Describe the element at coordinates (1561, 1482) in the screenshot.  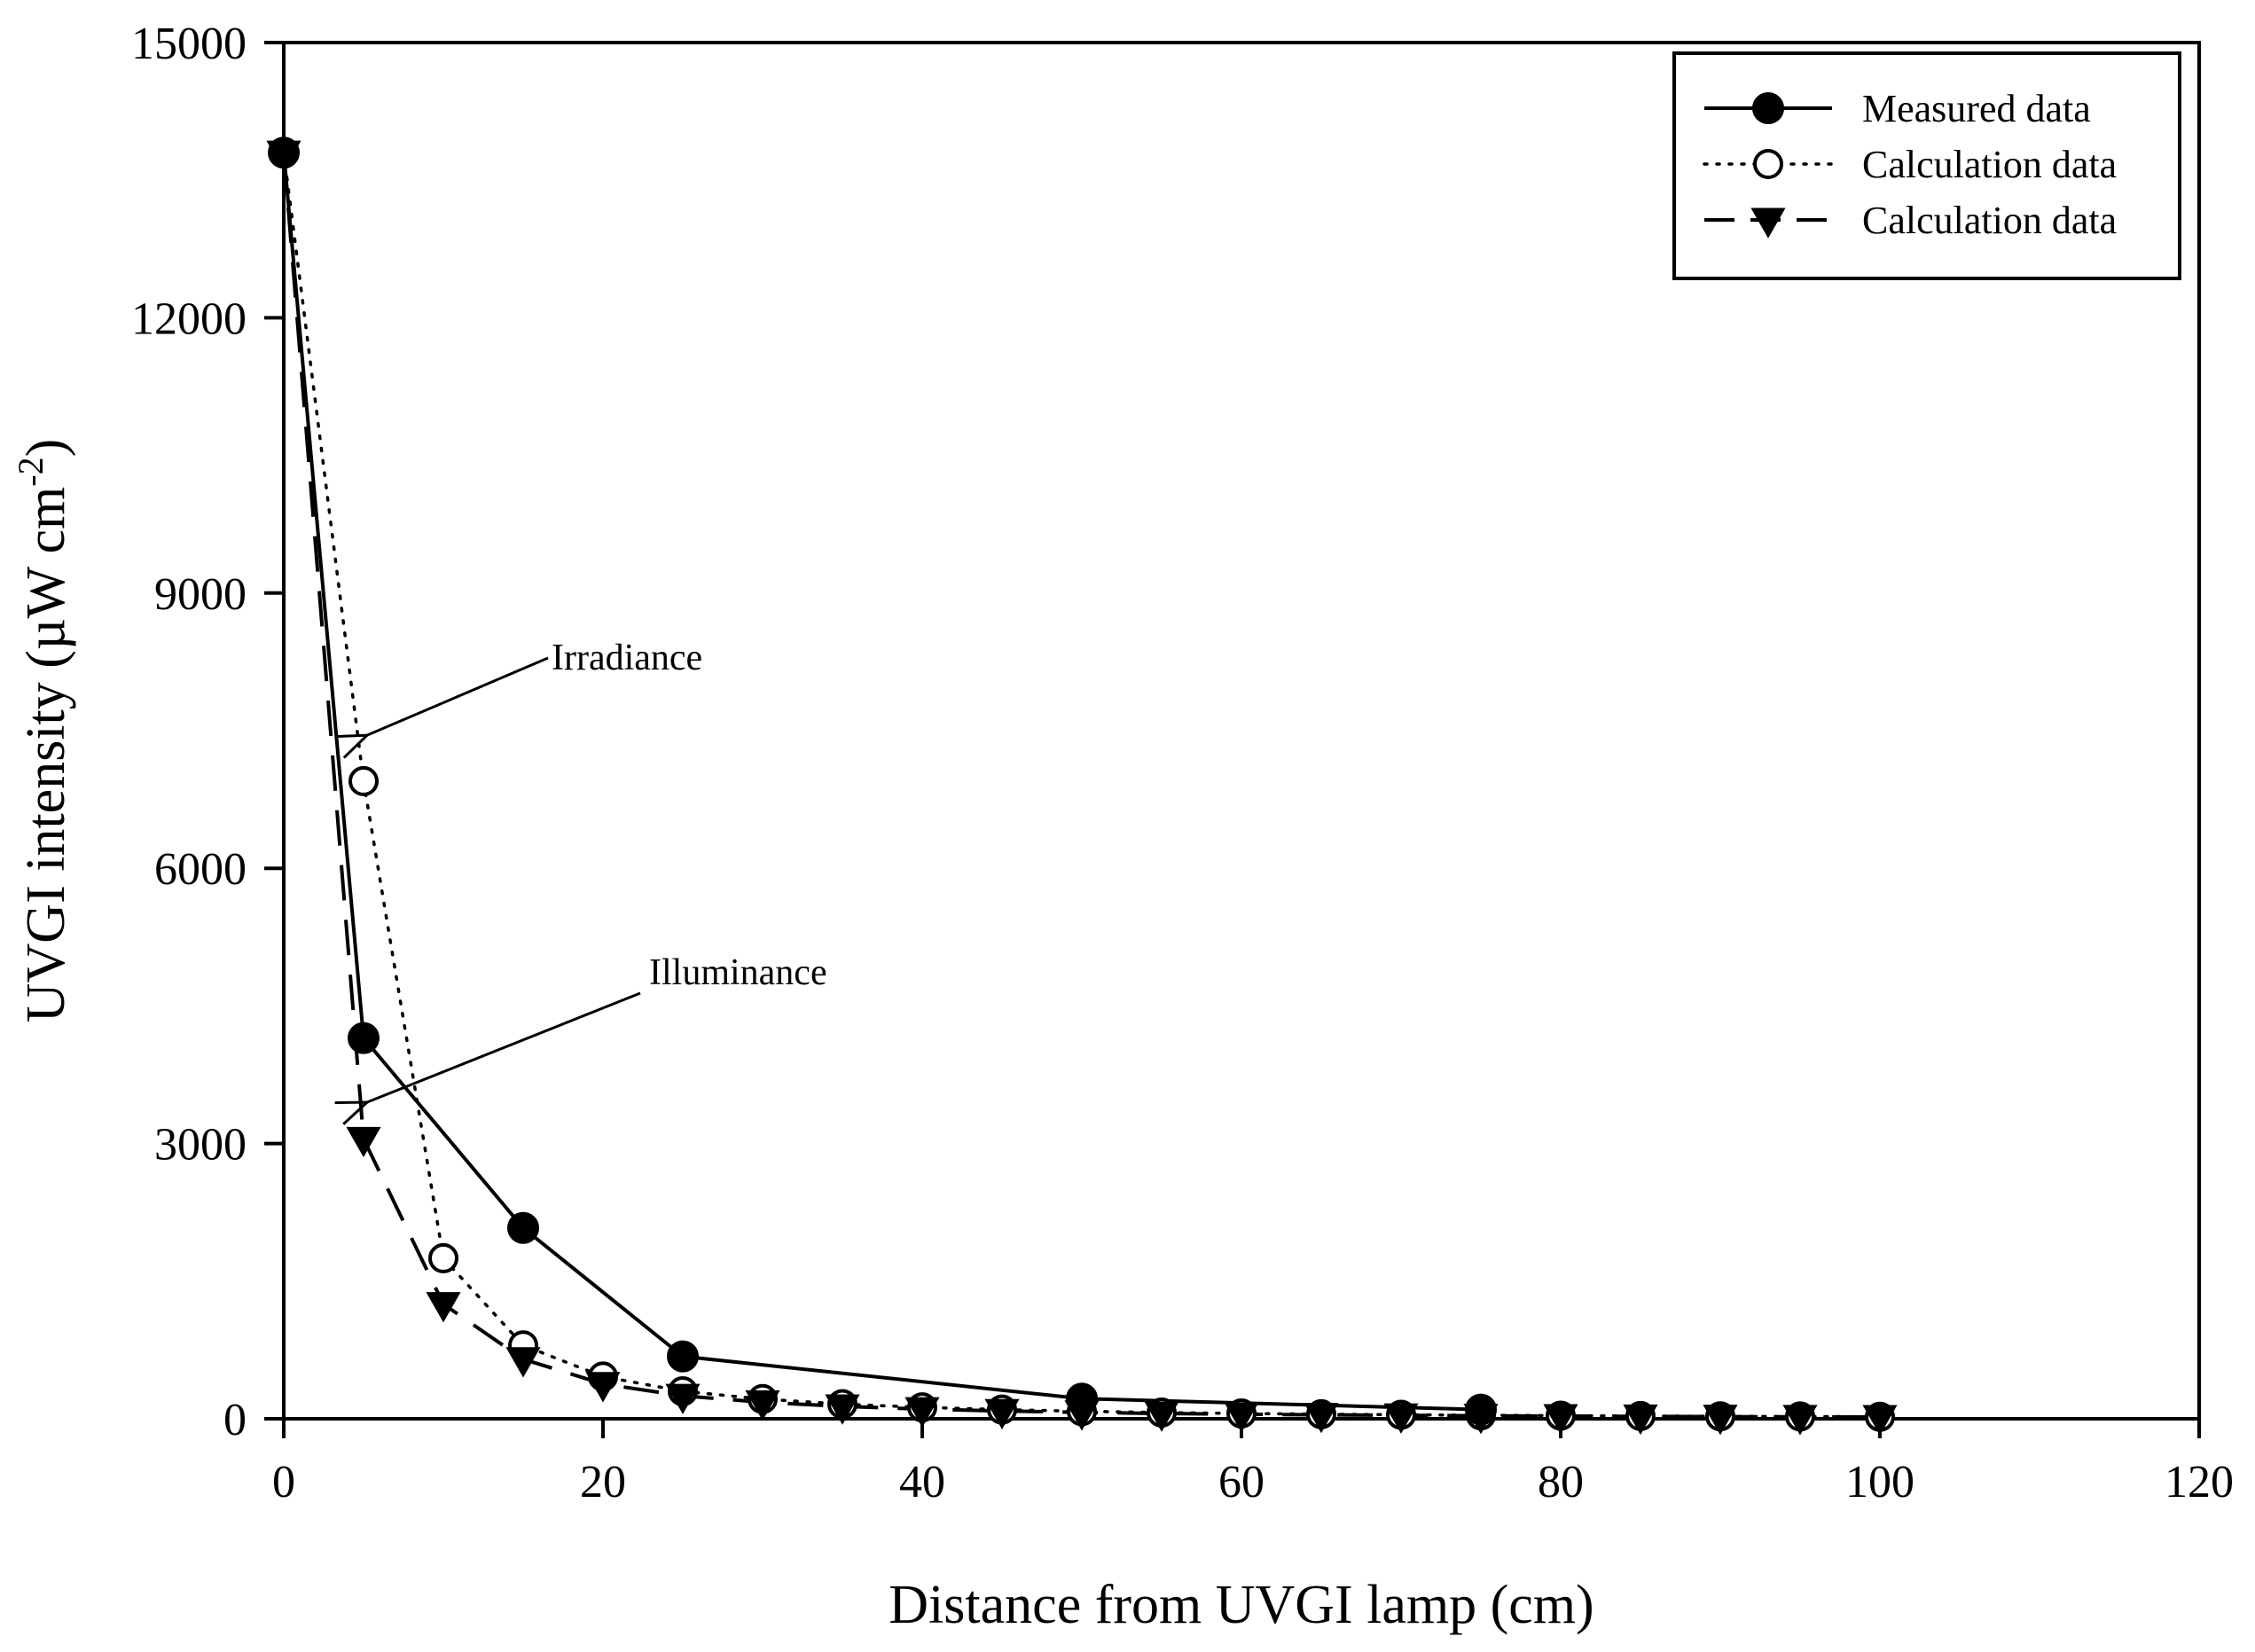
I see `x-tick-label: 80` at that location.